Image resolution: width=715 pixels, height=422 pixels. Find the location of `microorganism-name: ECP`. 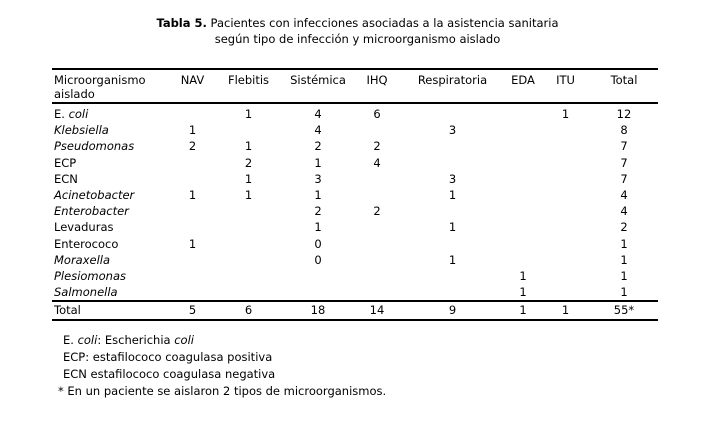

microorganism-name: ECP is located at coordinates (111, 163).